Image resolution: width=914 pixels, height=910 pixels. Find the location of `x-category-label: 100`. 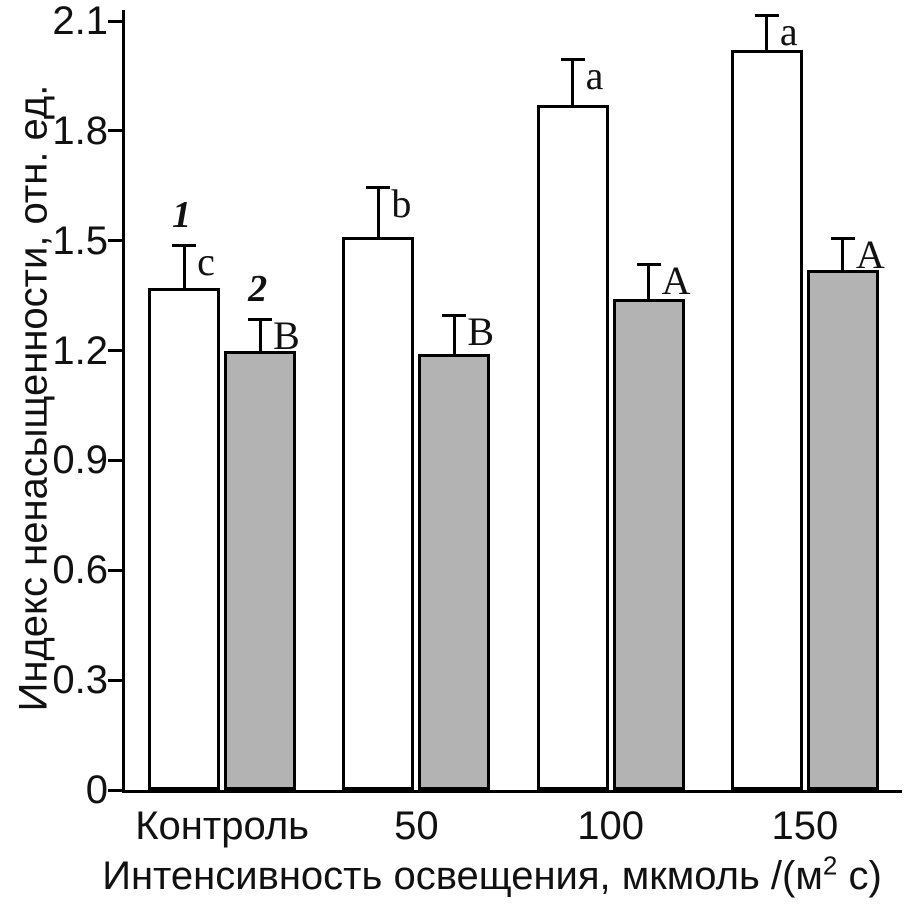

x-category-label: 100 is located at coordinates (610, 826).